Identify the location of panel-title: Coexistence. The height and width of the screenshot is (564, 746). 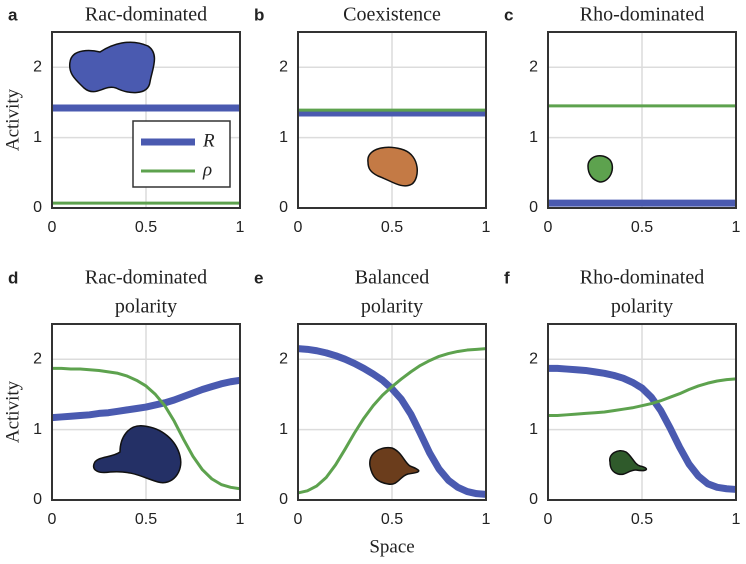
(392, 15).